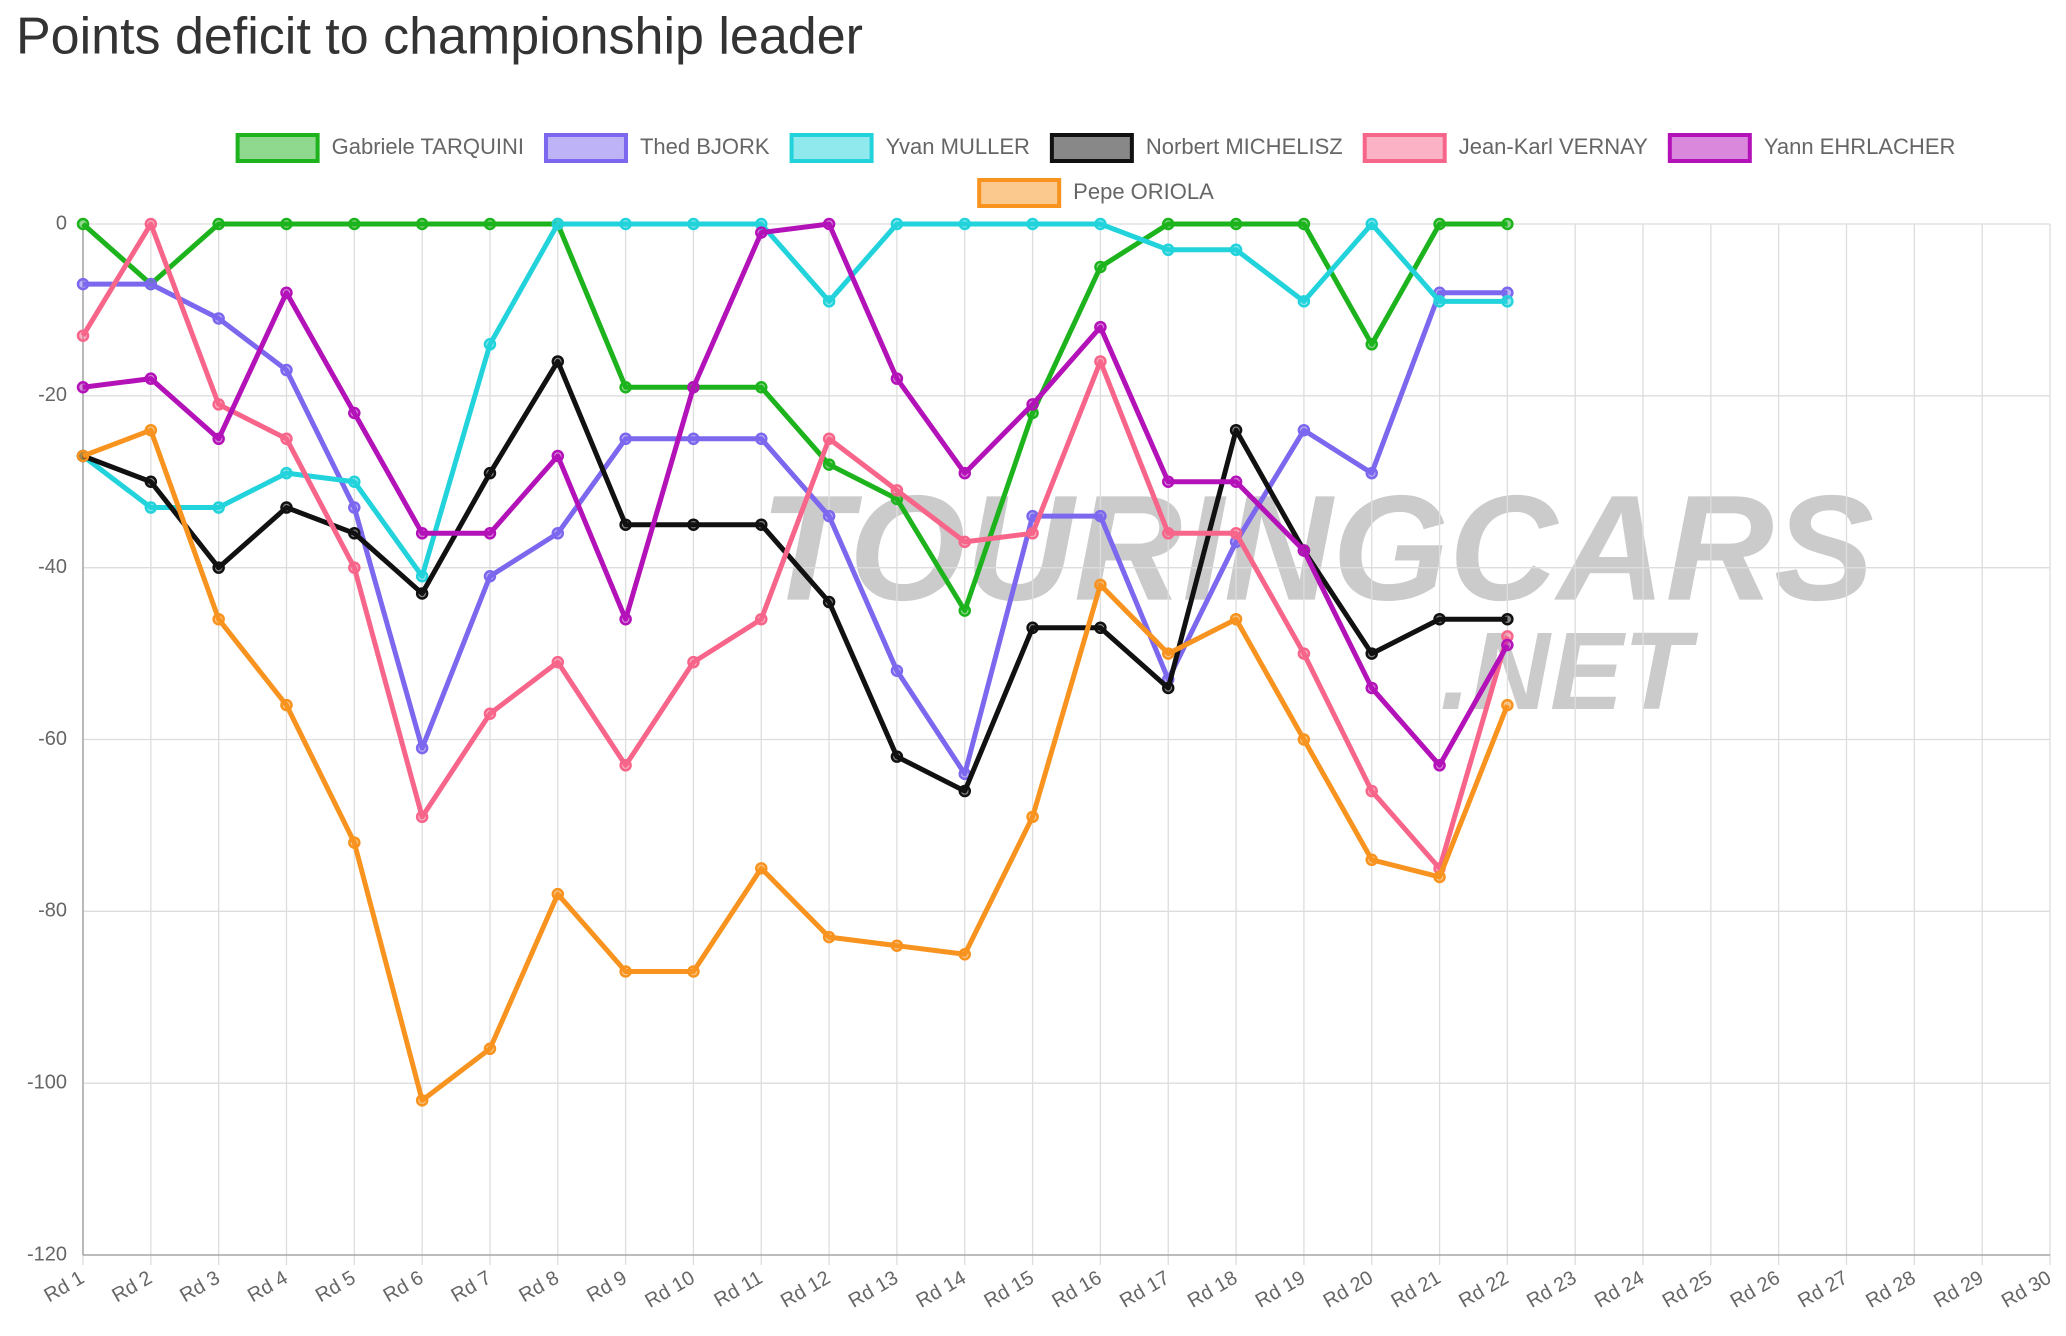  I want to click on x-tick-label: Rd 10, so click(669, 1290).